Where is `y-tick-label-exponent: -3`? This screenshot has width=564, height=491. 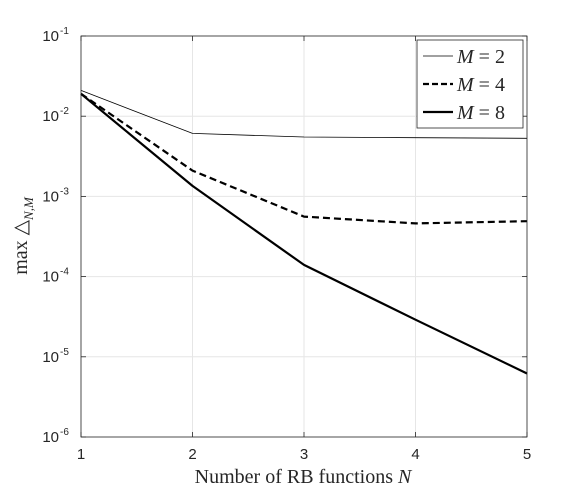 y-tick-label-exponent: -3 is located at coordinates (64, 191).